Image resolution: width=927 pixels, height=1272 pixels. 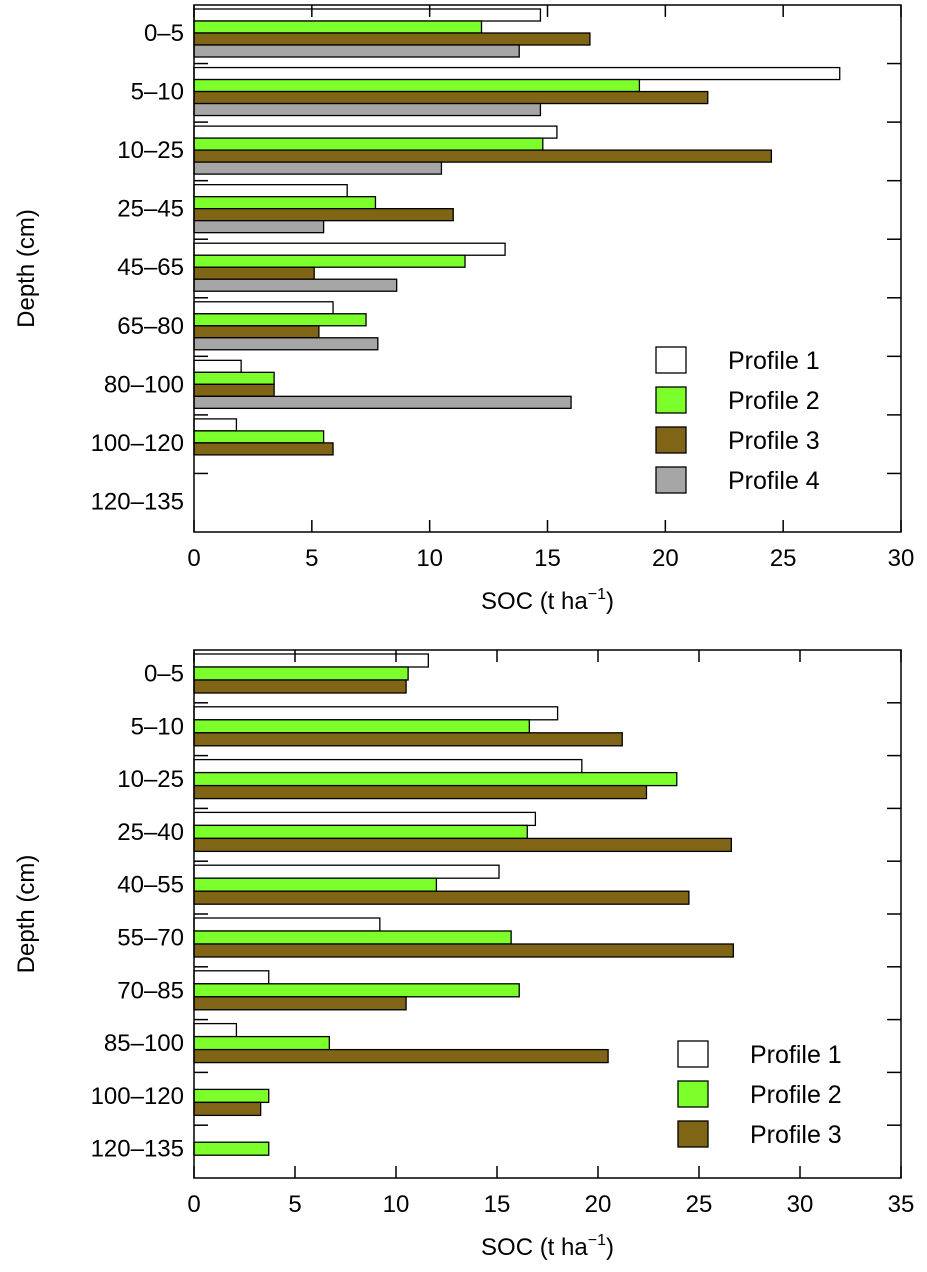 What do you see at coordinates (800, 1204) in the screenshot?
I see `x-tick-label: 30` at bounding box center [800, 1204].